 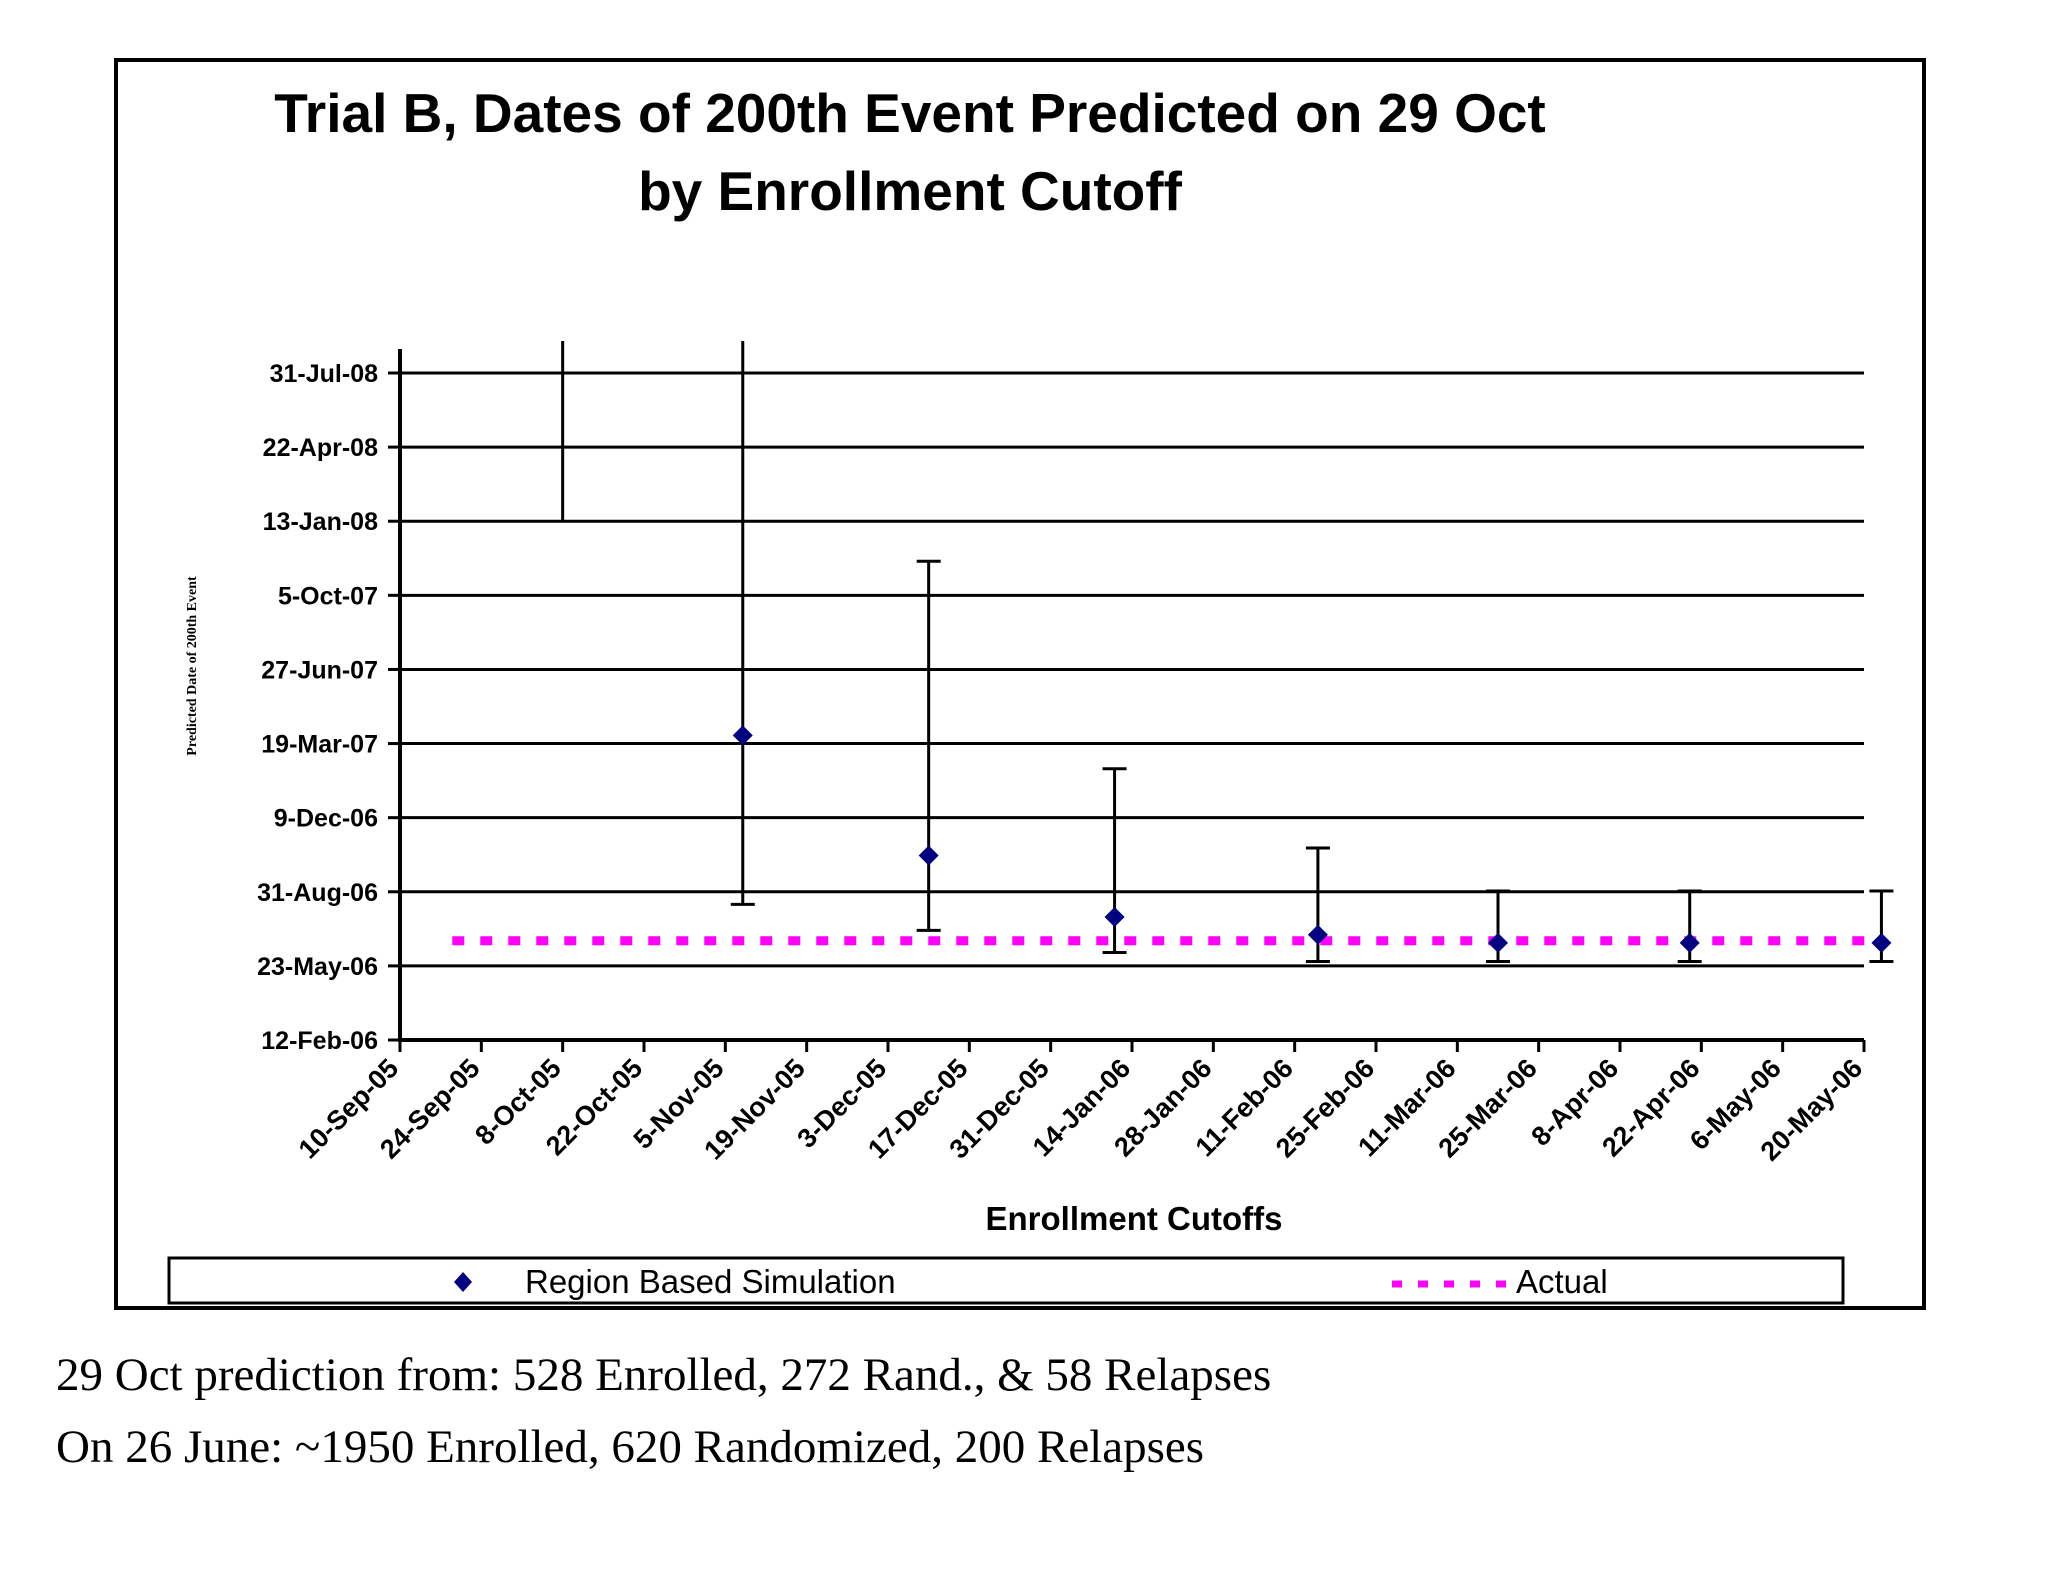 I want to click on y-tick-label: 22-Apr-08, so click(x=320, y=448).